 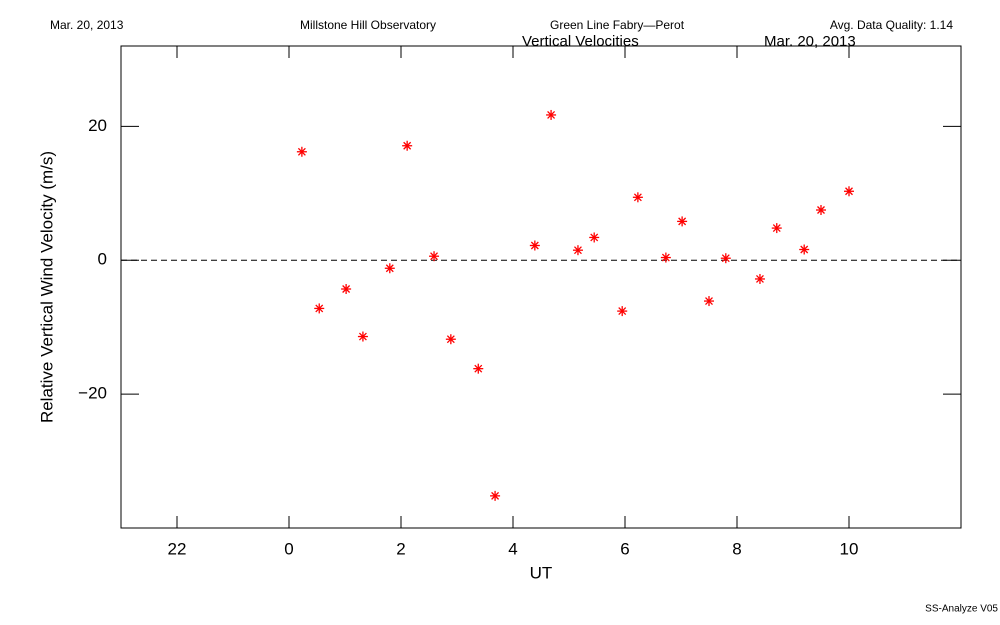 What do you see at coordinates (87, 25) in the screenshot?
I see `header-date: Mar. 20, 2013` at bounding box center [87, 25].